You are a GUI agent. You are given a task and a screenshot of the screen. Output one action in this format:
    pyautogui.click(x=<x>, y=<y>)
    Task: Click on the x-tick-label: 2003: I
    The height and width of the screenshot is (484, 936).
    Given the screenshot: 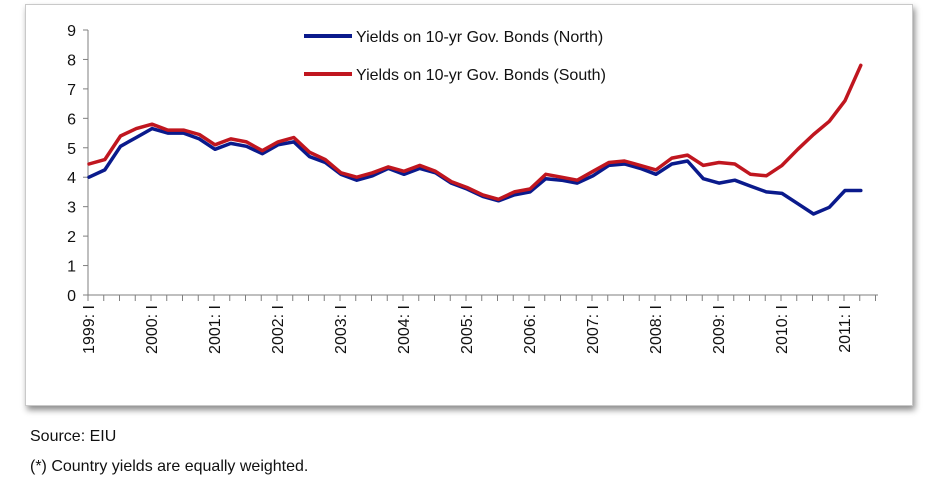 What is the action you would take?
    pyautogui.click(x=341, y=329)
    